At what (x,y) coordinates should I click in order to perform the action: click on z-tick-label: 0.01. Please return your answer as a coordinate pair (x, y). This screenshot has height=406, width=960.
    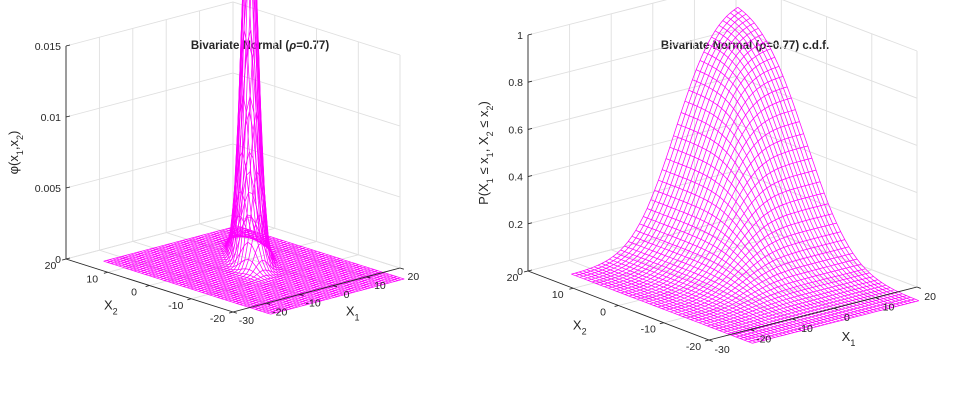
    Looking at the image, I should click on (51, 118).